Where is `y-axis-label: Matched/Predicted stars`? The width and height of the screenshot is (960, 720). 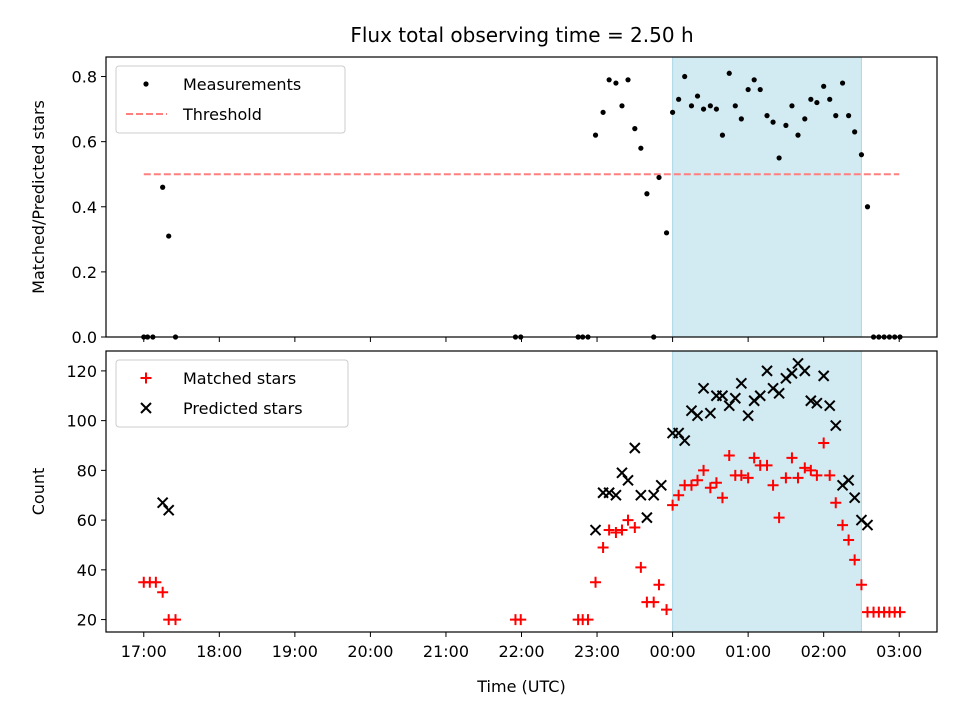
y-axis-label: Matched/Predicted stars is located at coordinates (38, 197).